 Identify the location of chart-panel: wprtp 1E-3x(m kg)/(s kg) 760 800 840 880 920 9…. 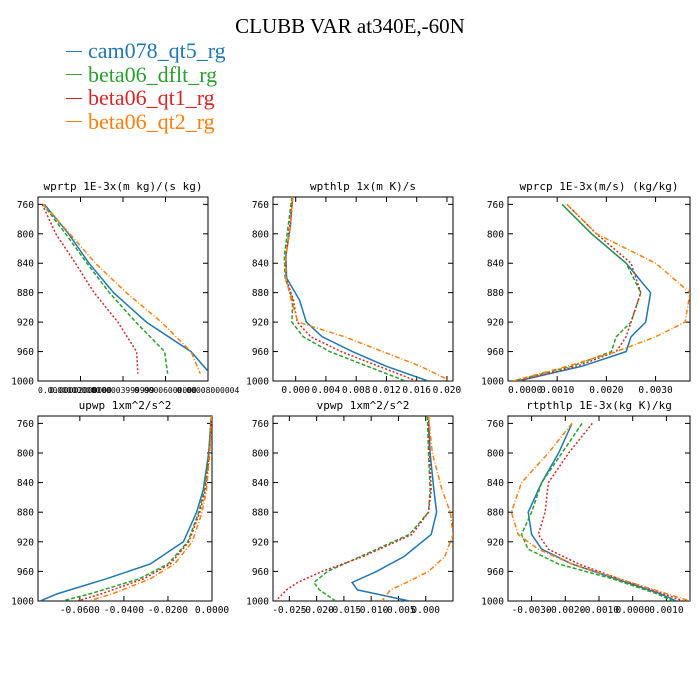
(125, 287).